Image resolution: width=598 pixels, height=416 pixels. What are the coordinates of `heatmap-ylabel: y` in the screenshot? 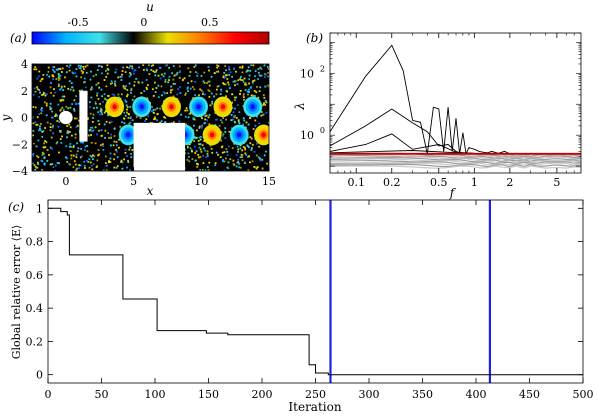 It's located at (6, 118).